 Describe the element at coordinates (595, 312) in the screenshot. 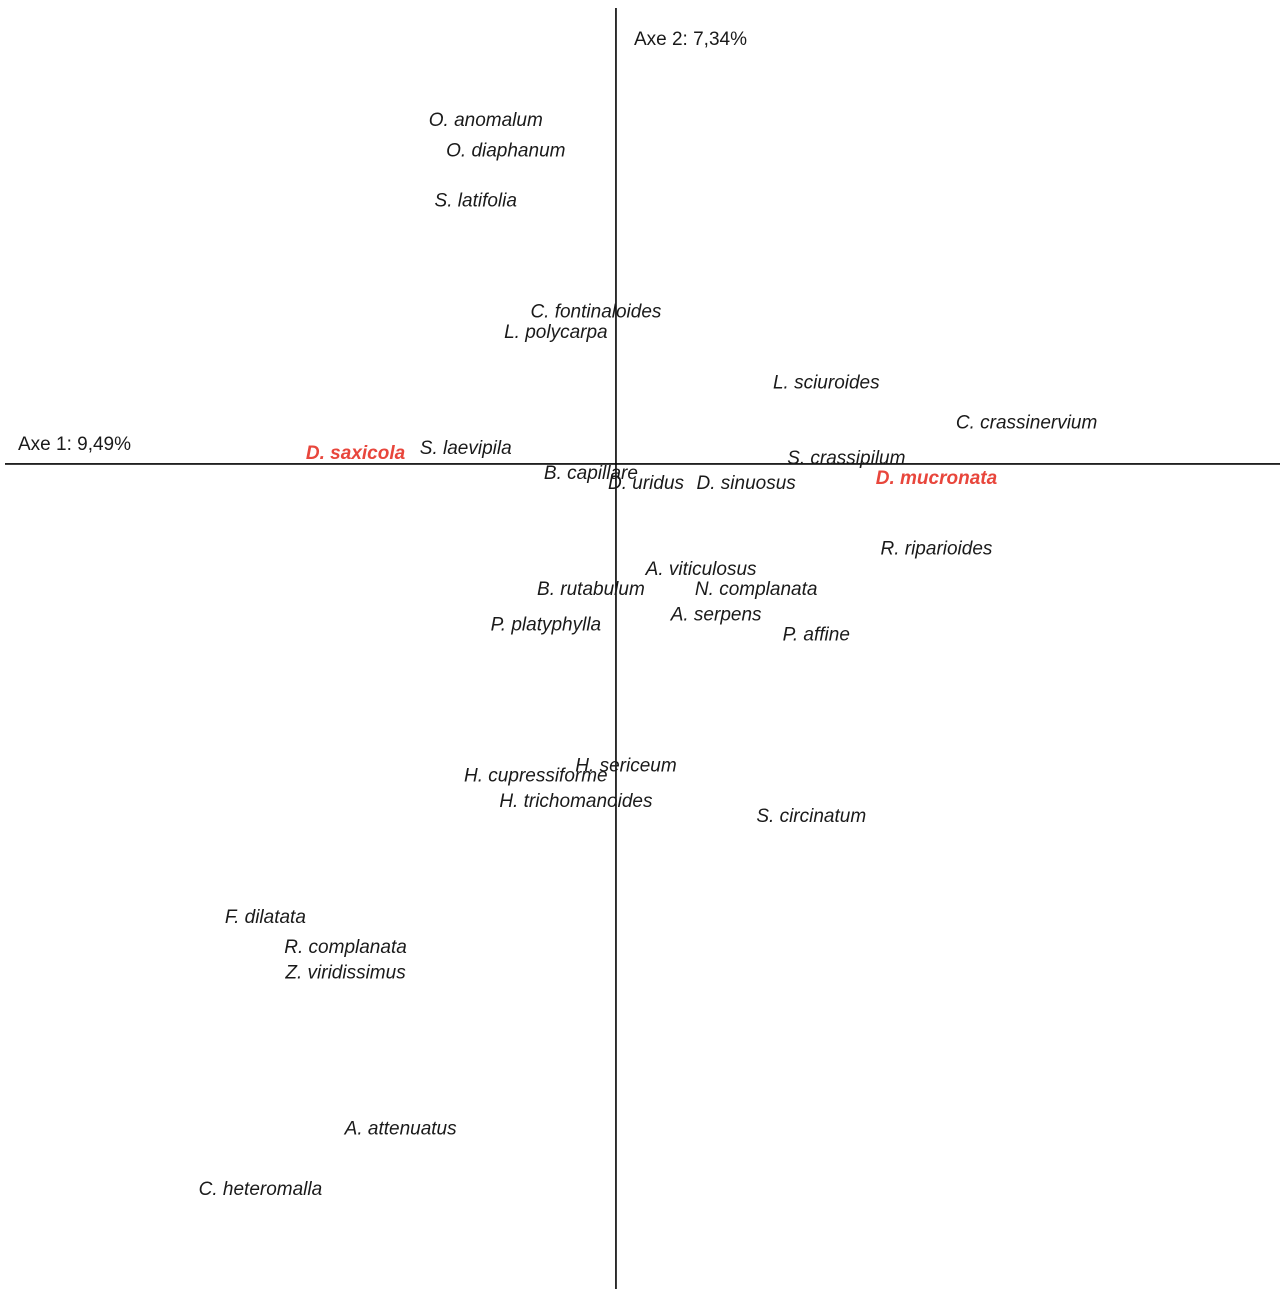

I see `species-label: C. fontinaloides` at that location.